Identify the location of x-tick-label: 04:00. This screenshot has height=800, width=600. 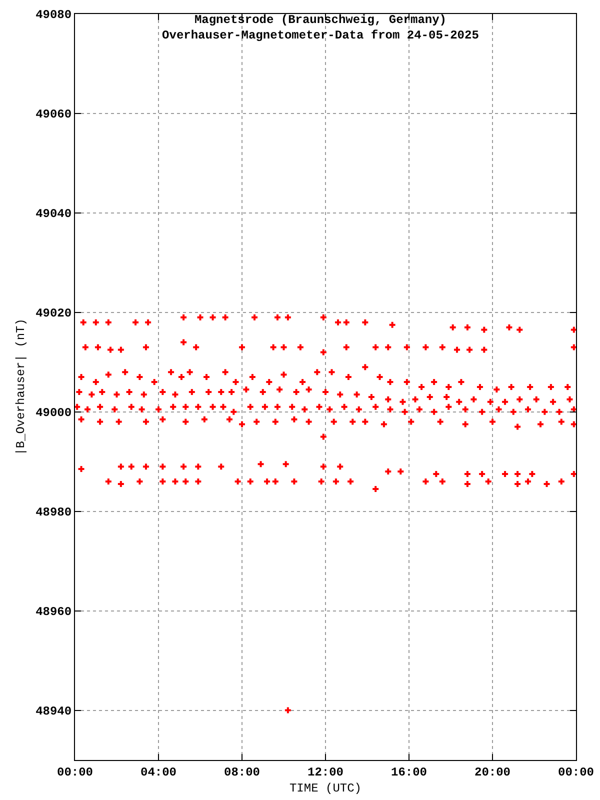
(158, 772).